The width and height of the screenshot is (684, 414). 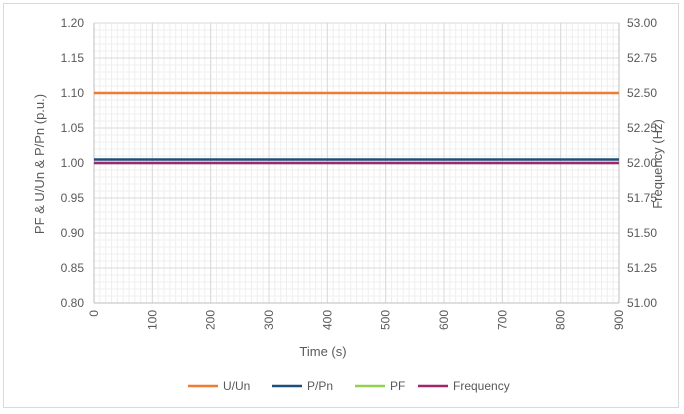 I want to click on x-tick-label: 700, so click(x=502, y=320).